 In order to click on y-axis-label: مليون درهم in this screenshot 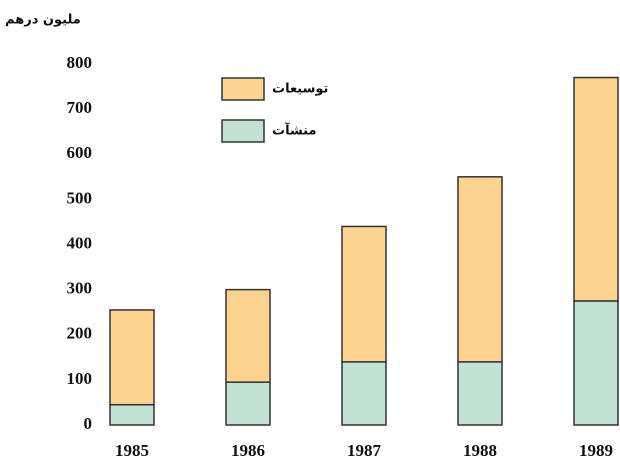, I will do `click(43, 20)`.